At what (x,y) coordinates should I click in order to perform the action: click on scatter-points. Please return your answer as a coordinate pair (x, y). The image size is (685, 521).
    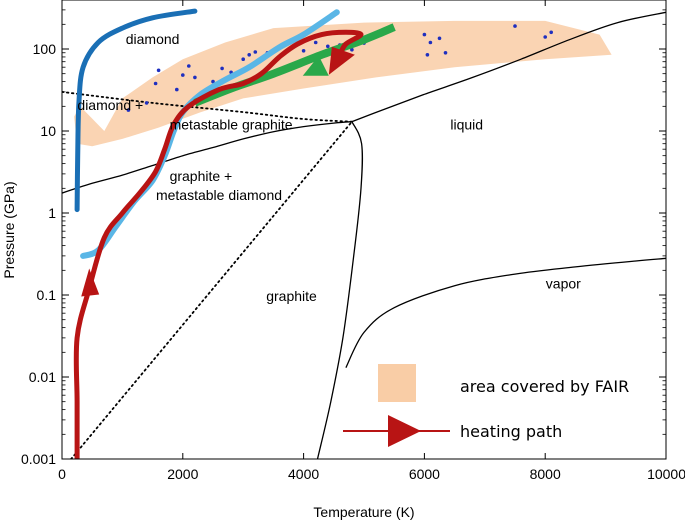
    Looking at the image, I should click on (339, 68).